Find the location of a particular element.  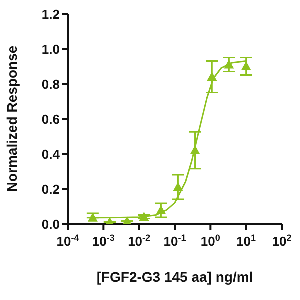

y-tick-label: 0.2 is located at coordinates (51, 189).